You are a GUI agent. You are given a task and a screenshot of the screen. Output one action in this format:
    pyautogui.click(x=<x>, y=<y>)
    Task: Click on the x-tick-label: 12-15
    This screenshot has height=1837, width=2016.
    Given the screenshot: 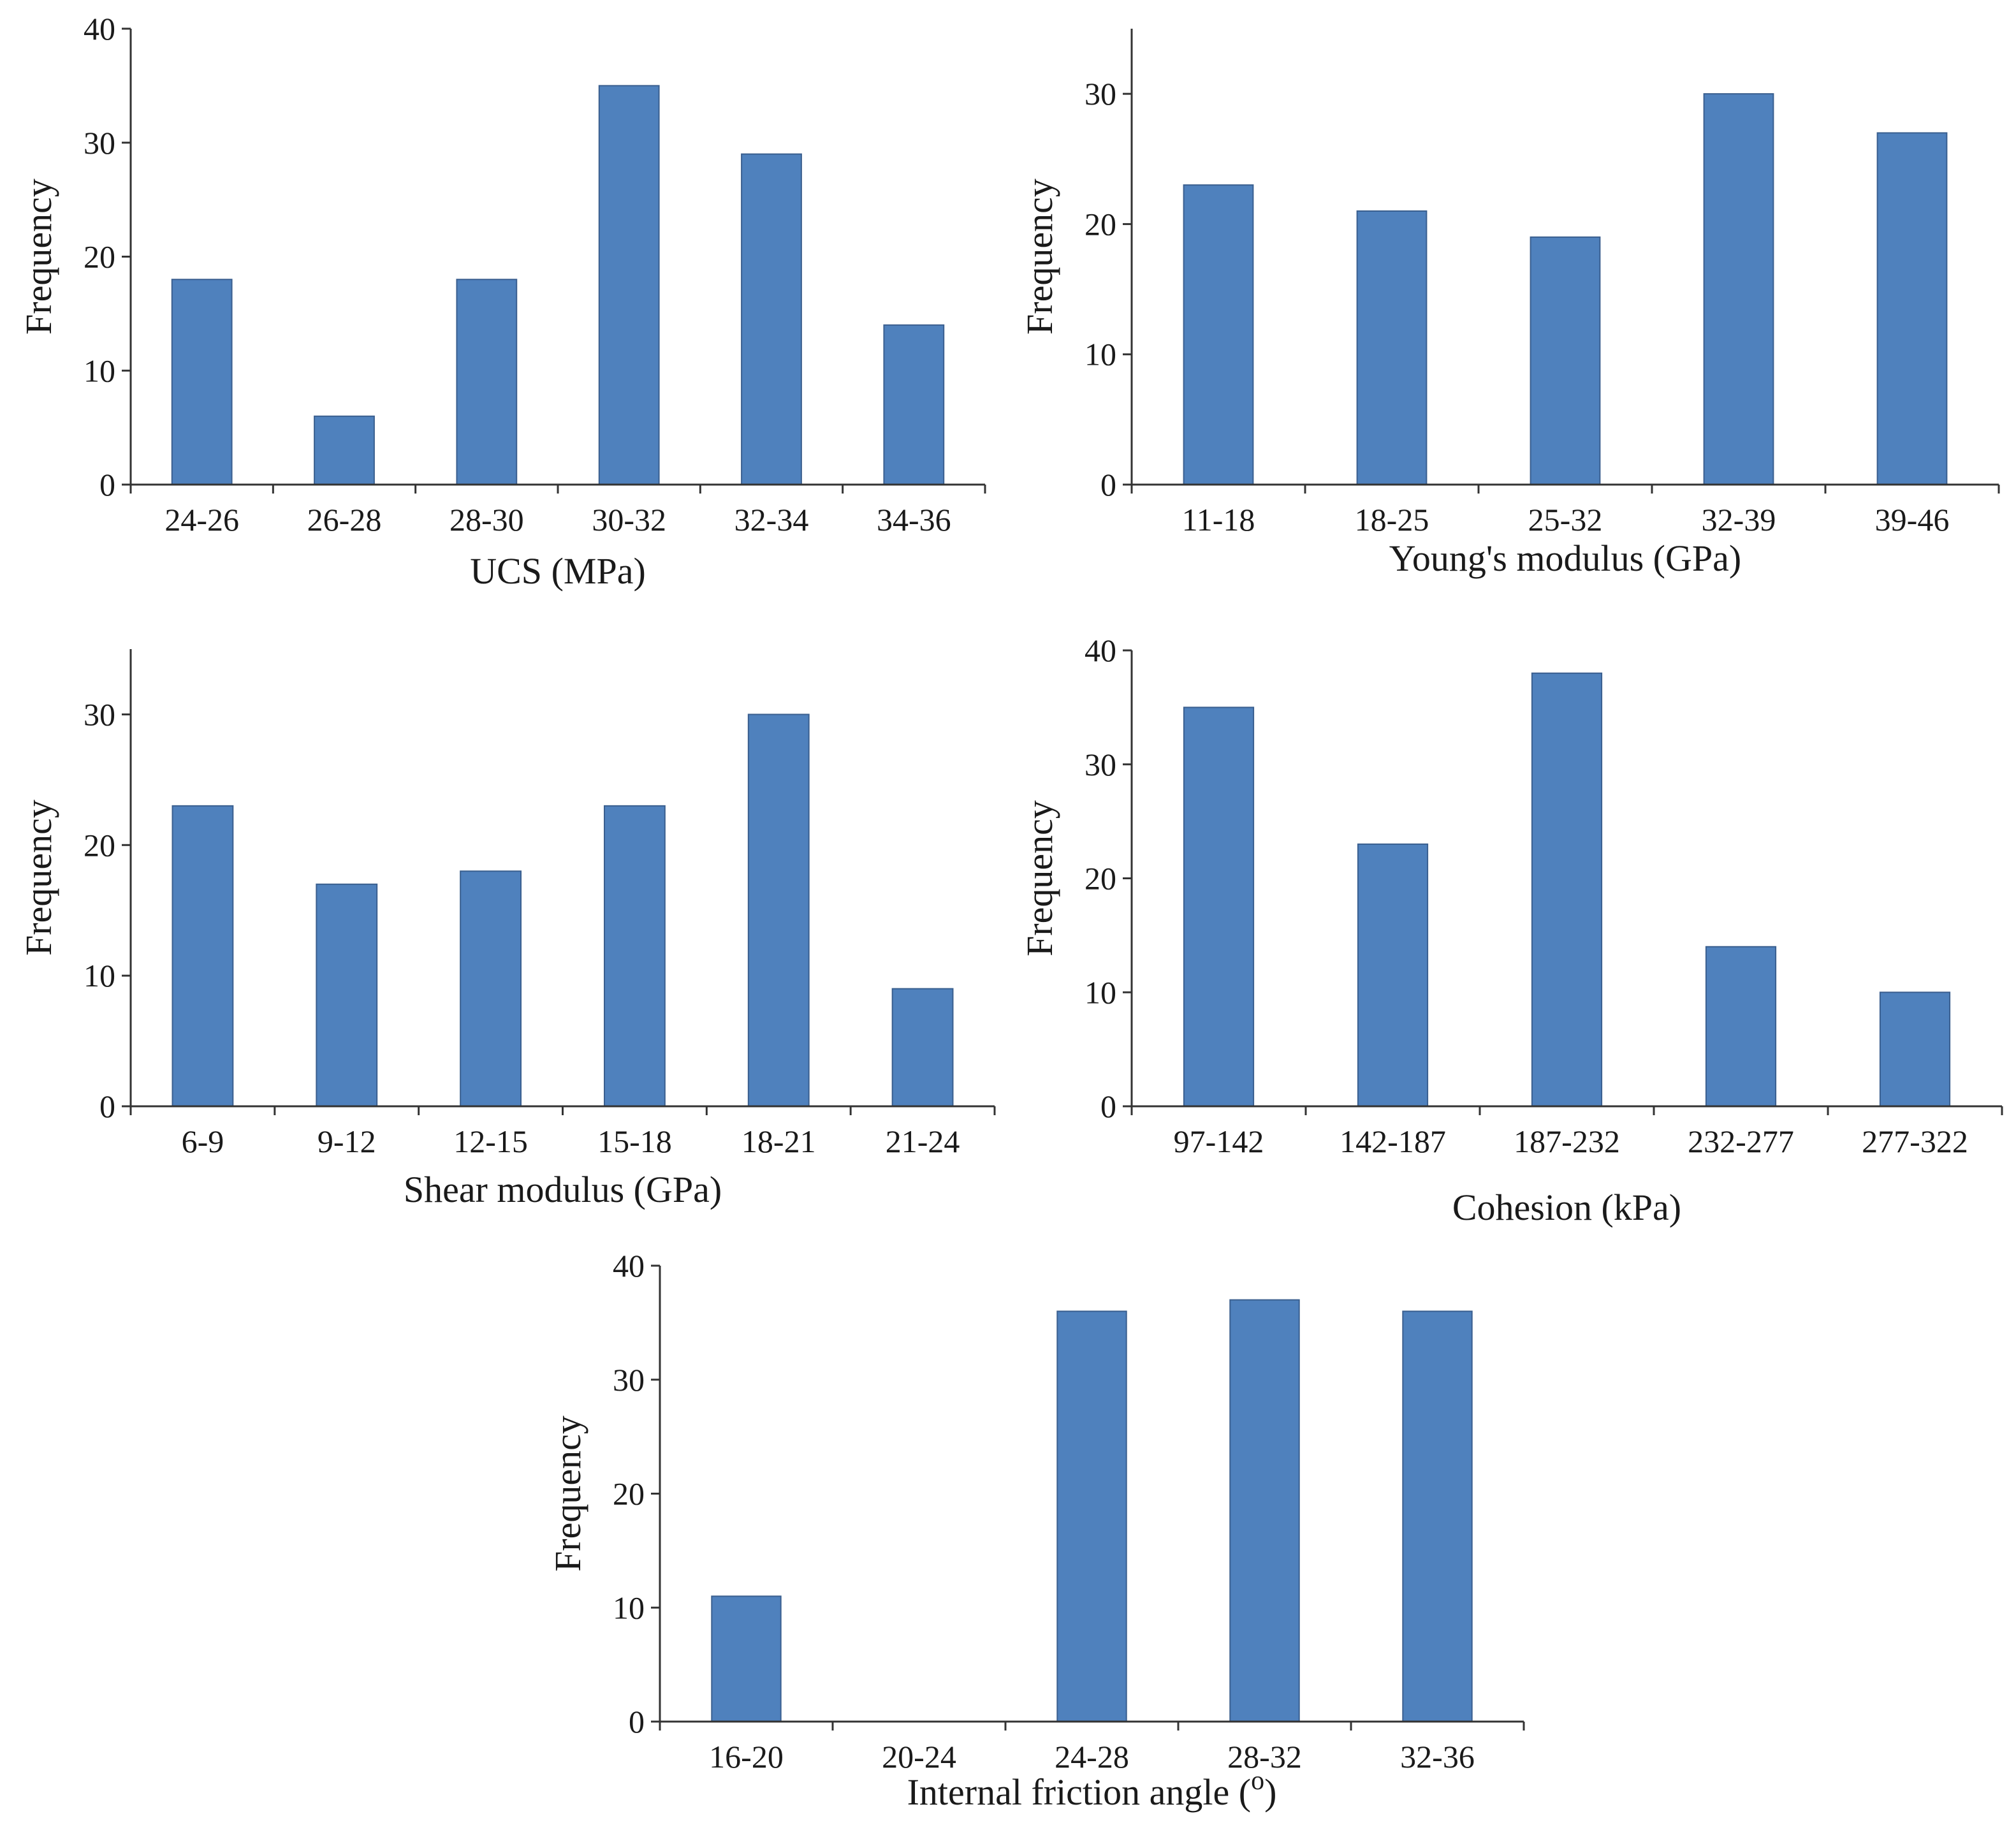 What is the action you would take?
    pyautogui.click(x=490, y=1141)
    